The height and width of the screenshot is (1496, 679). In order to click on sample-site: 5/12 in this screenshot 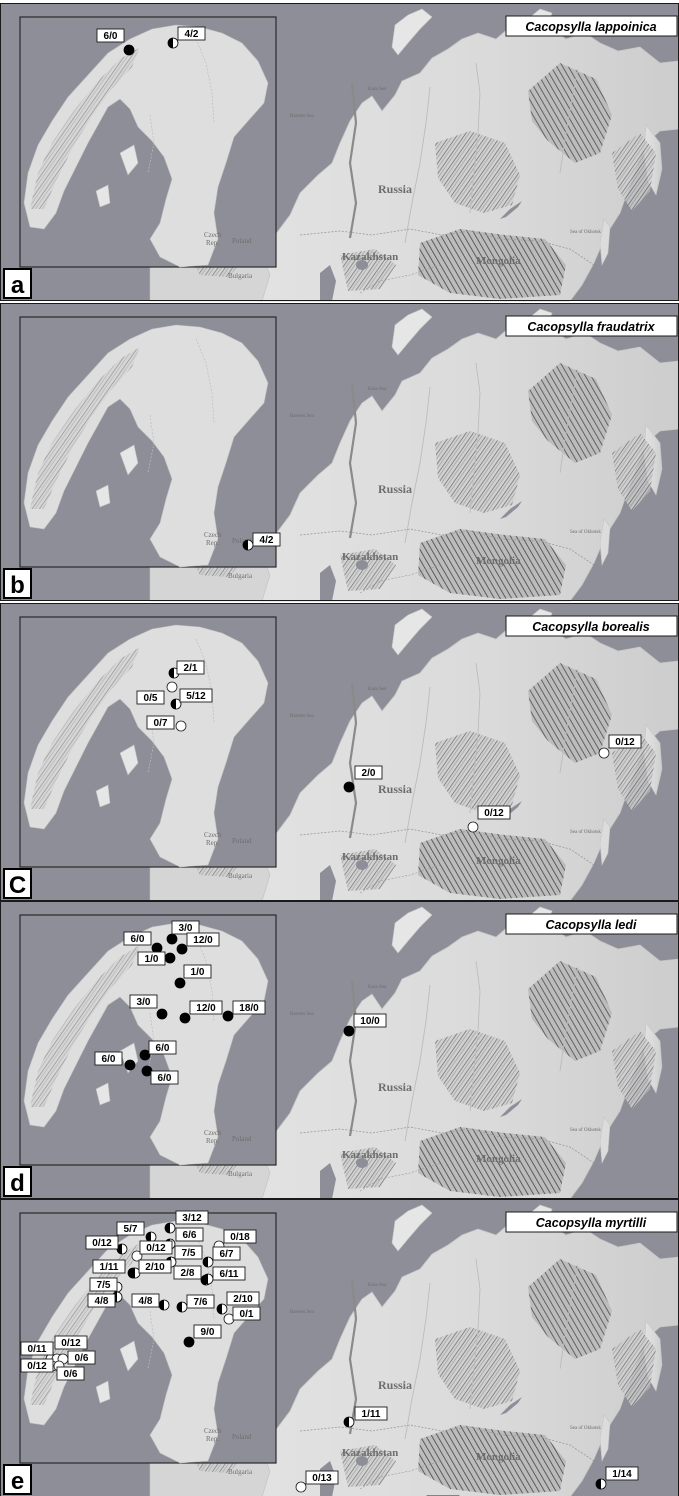, I will do `click(191, 699)`.